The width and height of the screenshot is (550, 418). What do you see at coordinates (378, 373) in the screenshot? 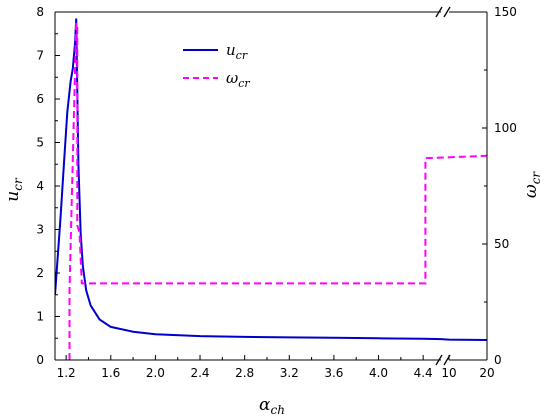
I see `x-tick-label: 4.0` at bounding box center [378, 373].